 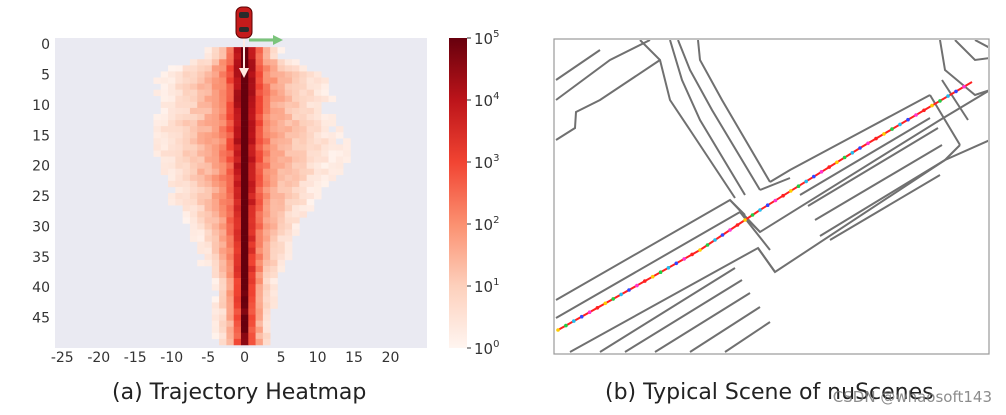 What do you see at coordinates (62, 358) in the screenshot?
I see `x-tick-label: -25` at bounding box center [62, 358].